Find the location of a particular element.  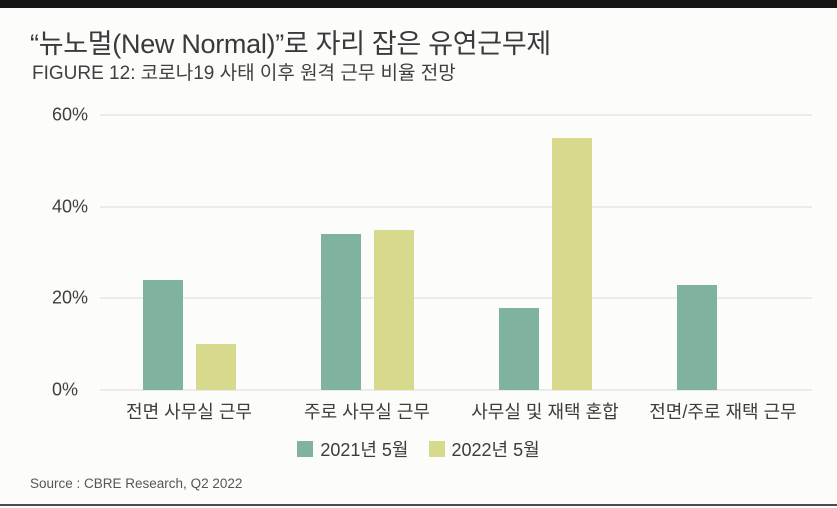

y-axis: 60% 40% 20% 0% is located at coordinates (74, 252).